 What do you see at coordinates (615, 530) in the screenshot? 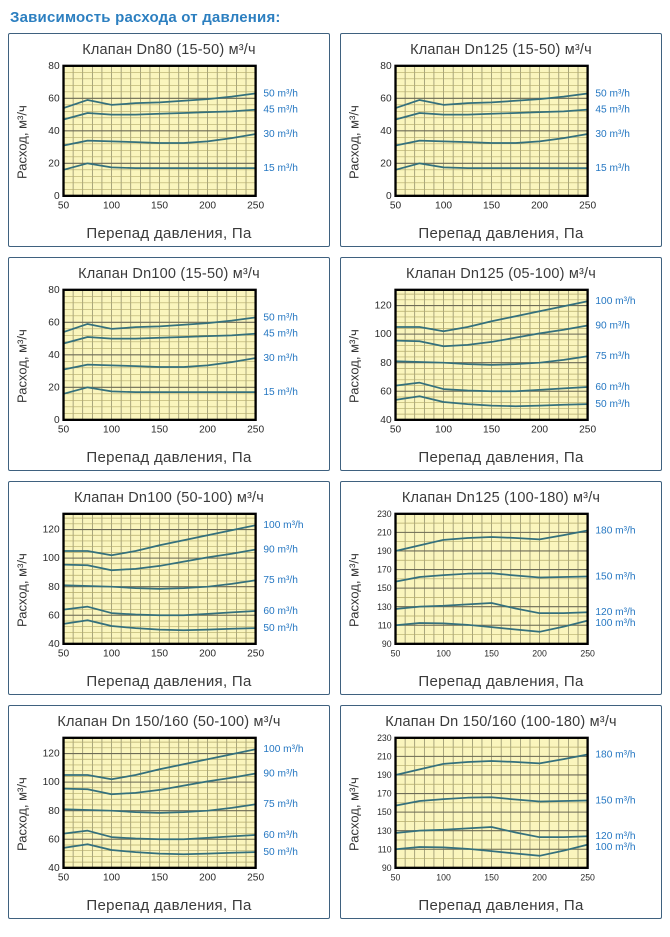
I see `series-label: 180 m³/h` at bounding box center [615, 530].